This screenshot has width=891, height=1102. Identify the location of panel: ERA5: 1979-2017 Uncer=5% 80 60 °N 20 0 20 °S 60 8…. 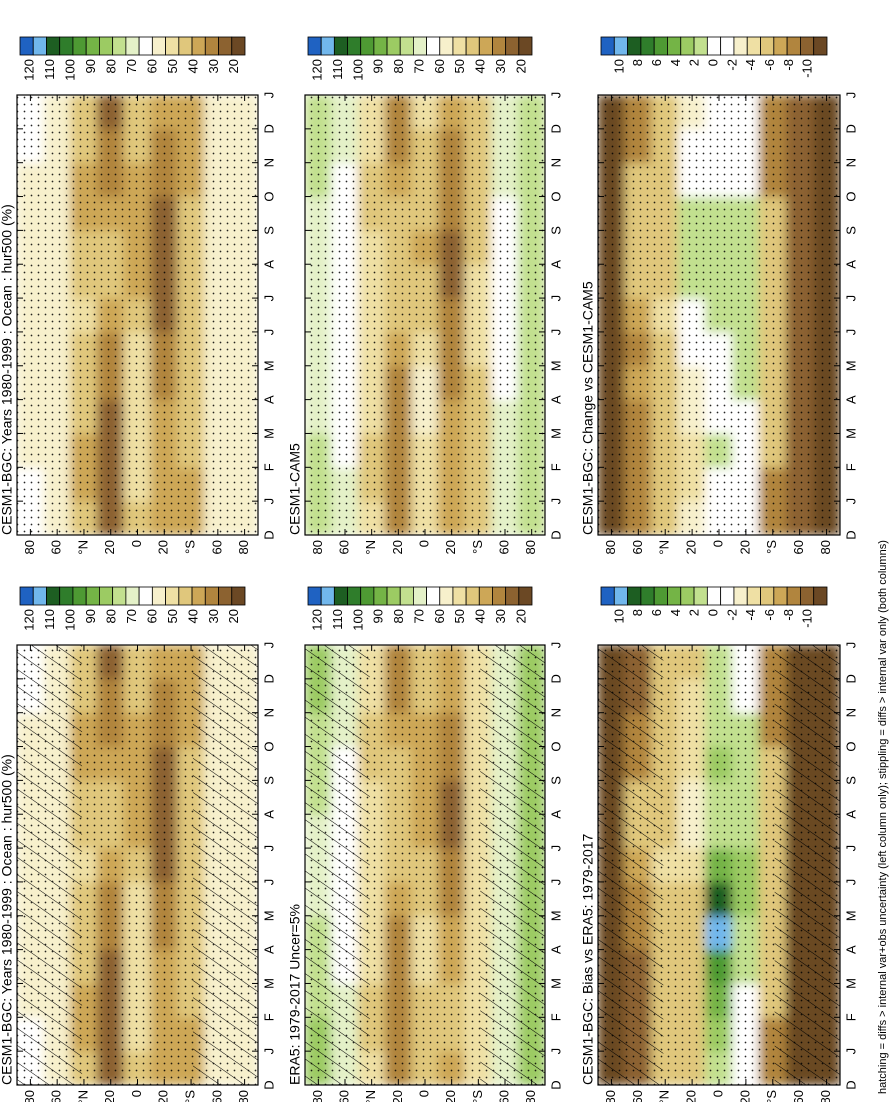
(425, 844).